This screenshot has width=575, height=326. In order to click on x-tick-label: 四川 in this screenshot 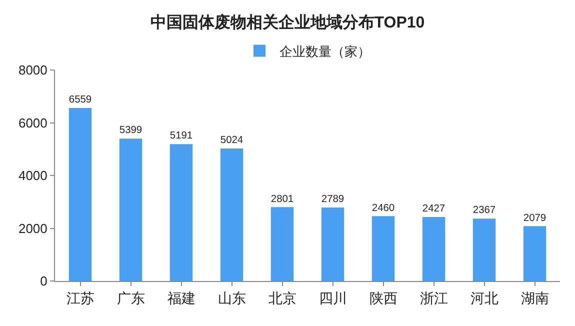, I will do `click(332, 298)`.